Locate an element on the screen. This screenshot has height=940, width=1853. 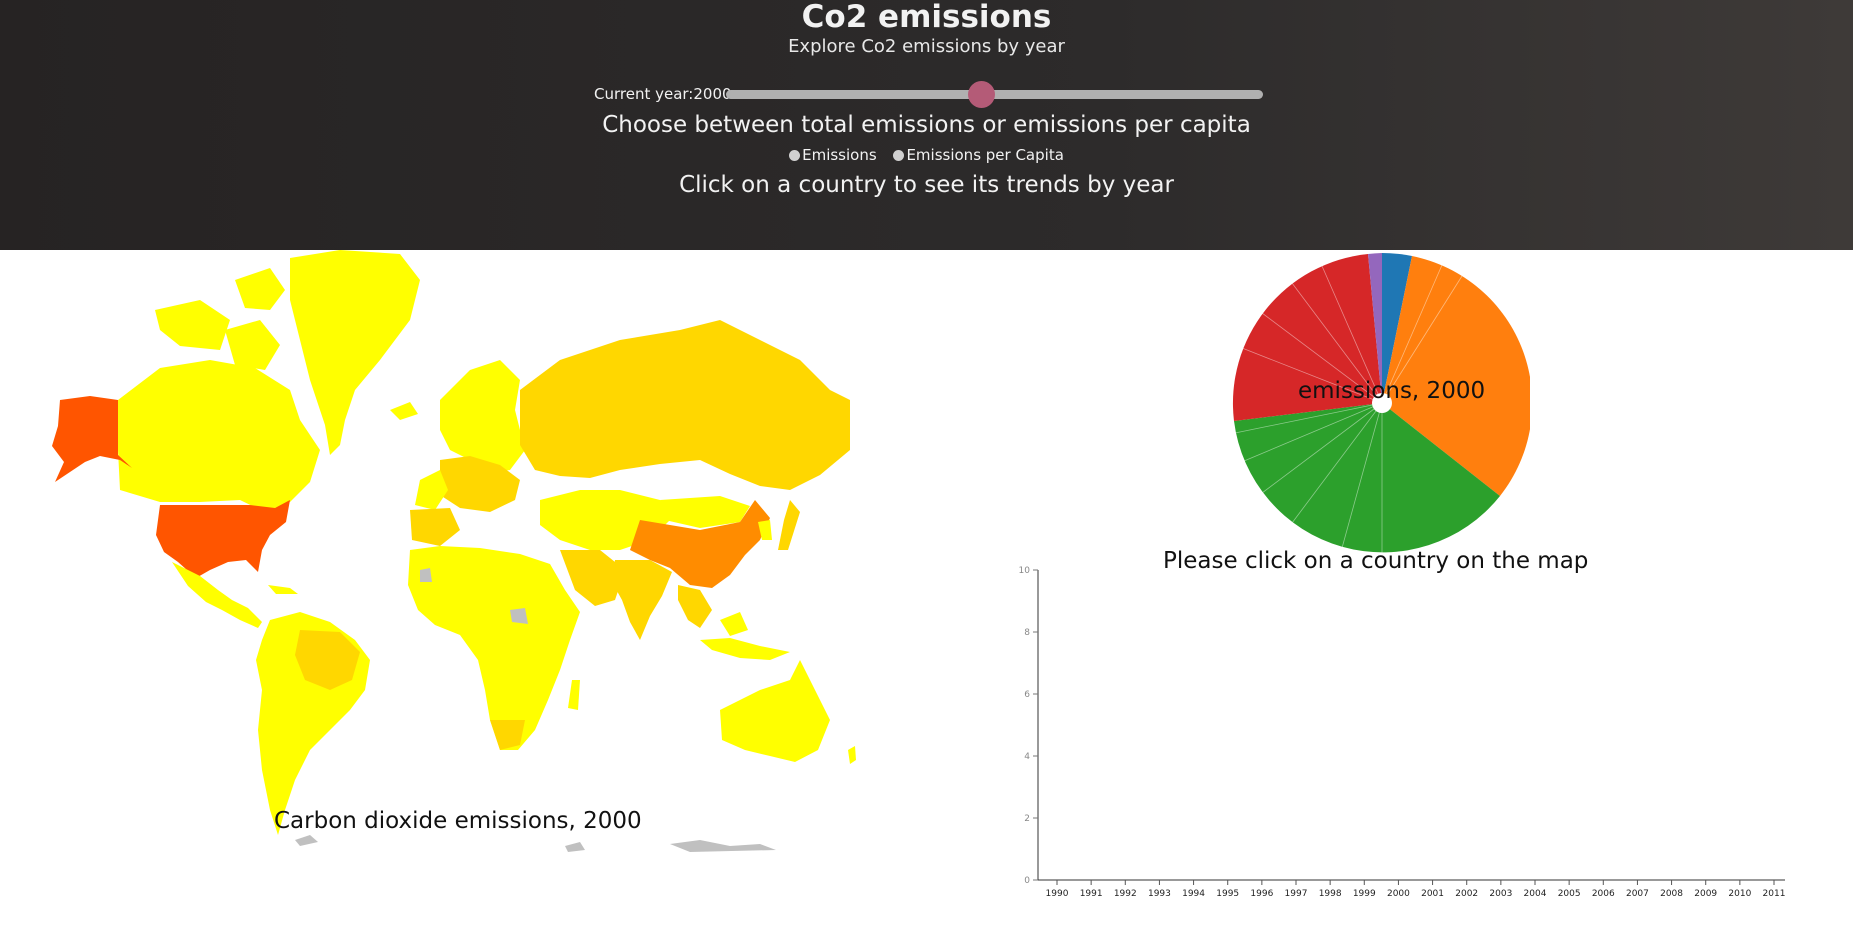
x-tick-label: 2003 is located at coordinates (1500, 894).